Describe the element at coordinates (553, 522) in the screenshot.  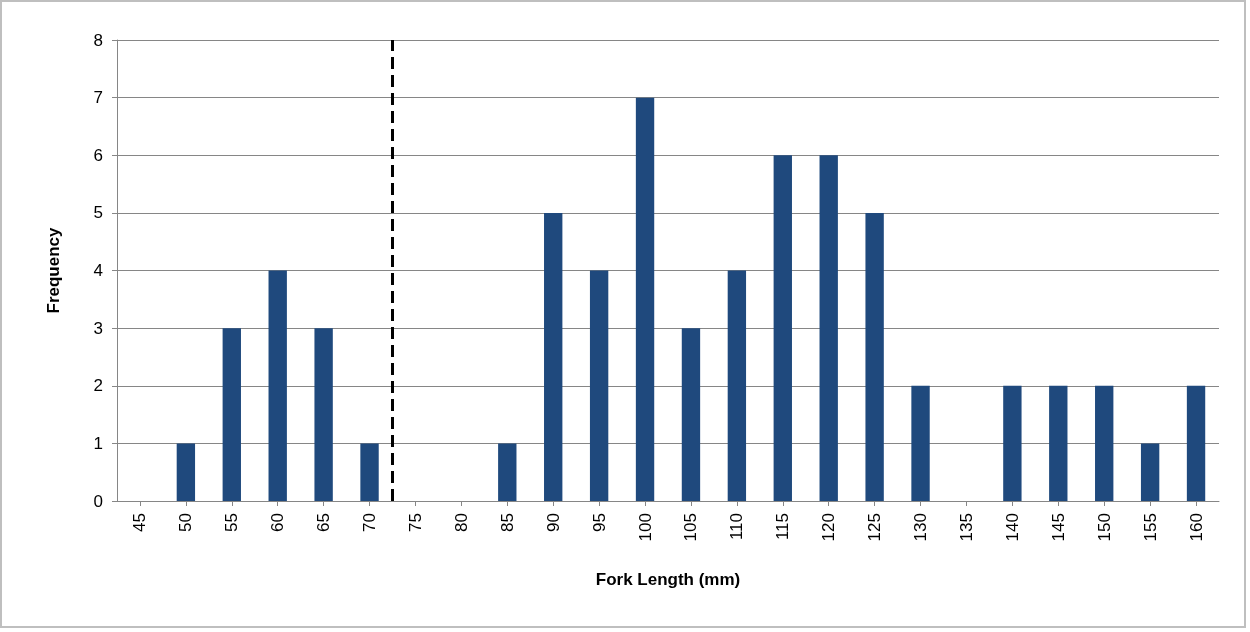
I see `x-tick-label: 90` at that location.